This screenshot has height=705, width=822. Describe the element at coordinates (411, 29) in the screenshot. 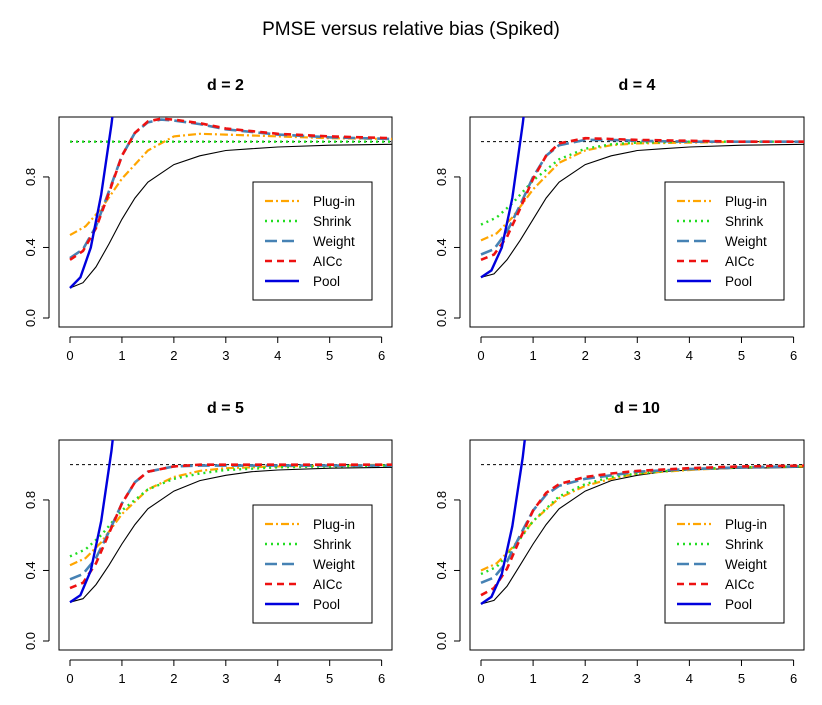

I see `figure-title: PMSE versus relative bias (Spiked)` at that location.